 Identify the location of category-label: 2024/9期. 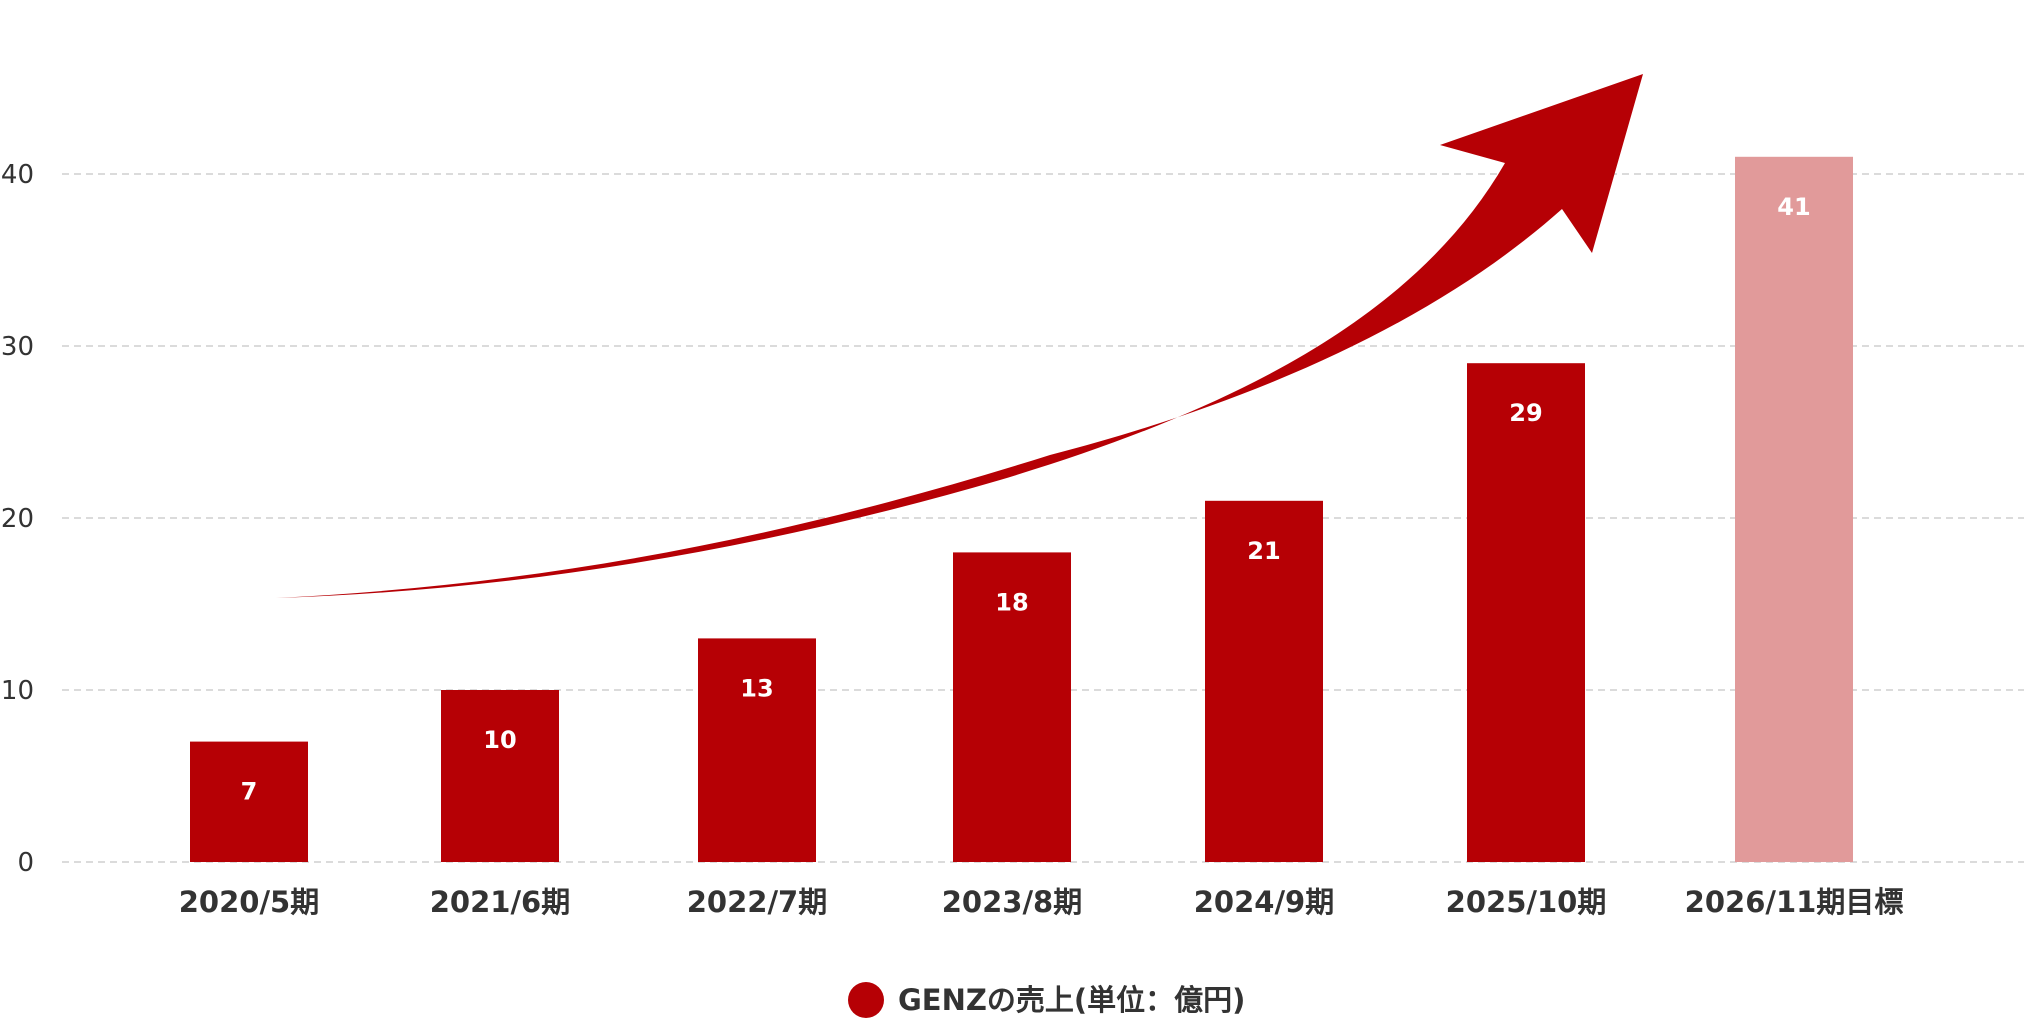
(1264, 902).